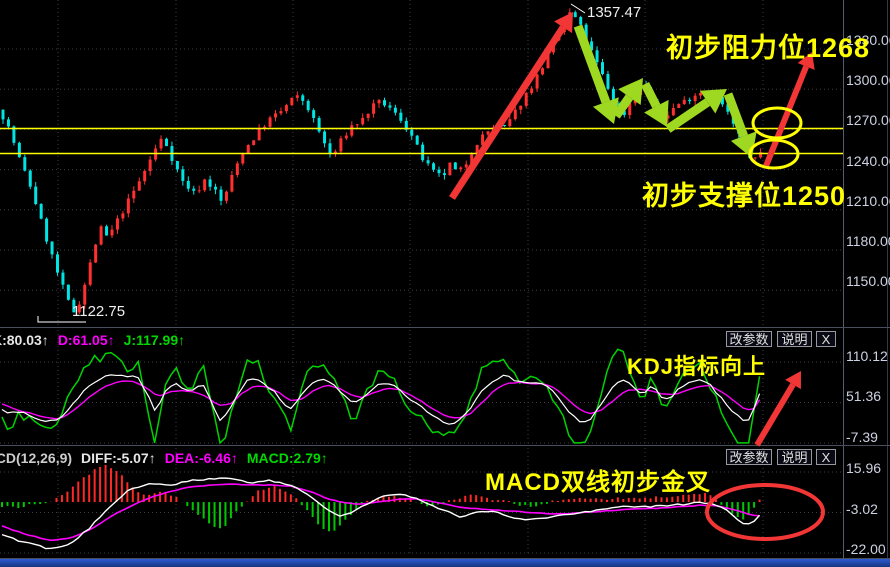 This screenshot has height=567, width=890. I want to click on kdj-d-value: D:61.05↑, so click(86, 340).